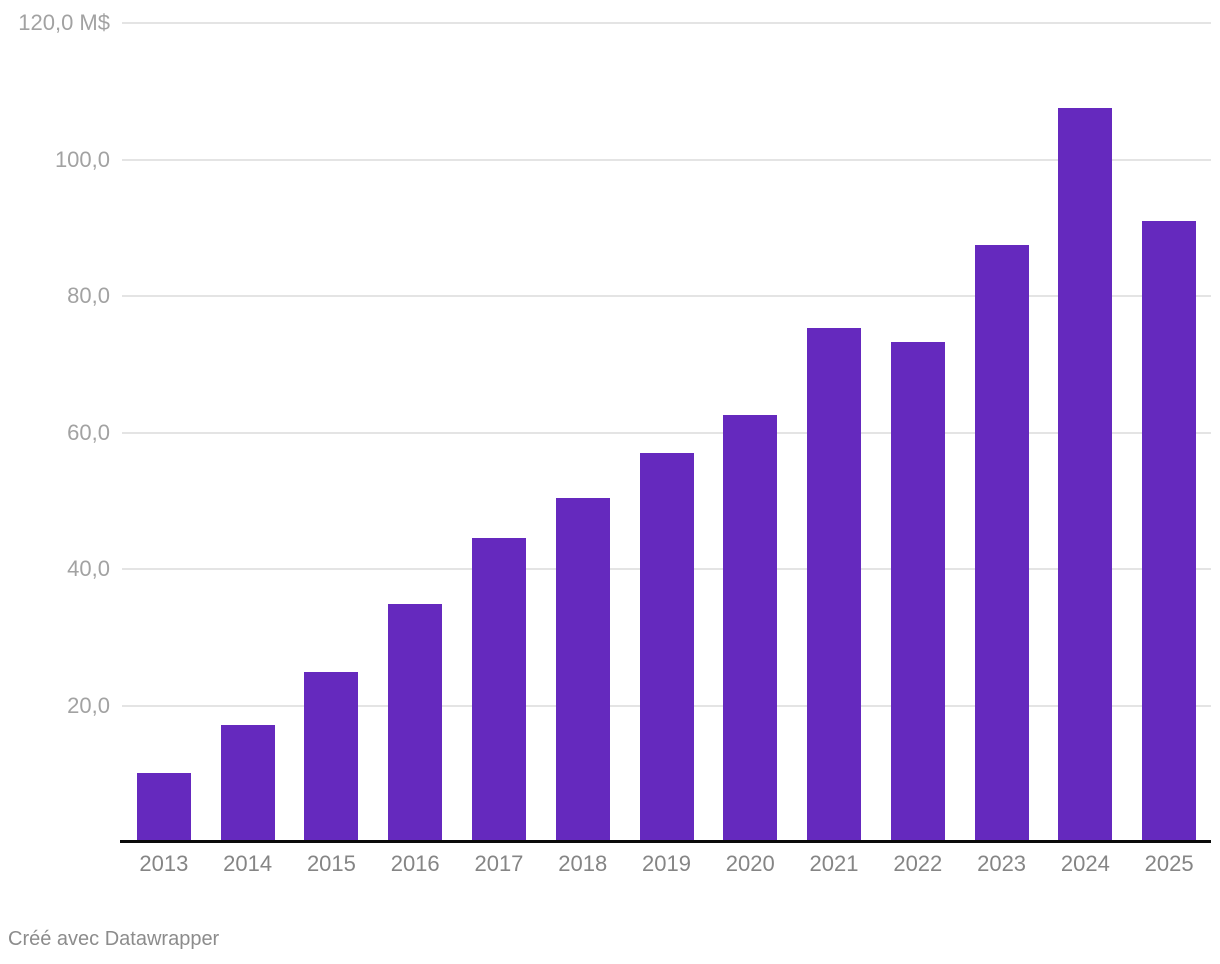 This screenshot has width=1220, height=964. What do you see at coordinates (666, 863) in the screenshot?
I see `x-tick-label-2019: 2019` at bounding box center [666, 863].